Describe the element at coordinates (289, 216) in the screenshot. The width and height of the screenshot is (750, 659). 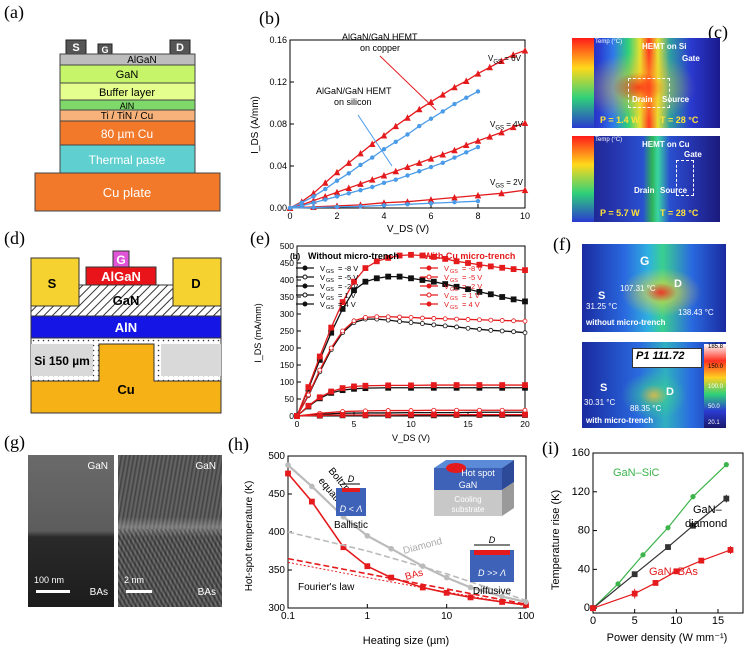
I see `x-tick-label: 0` at that location.